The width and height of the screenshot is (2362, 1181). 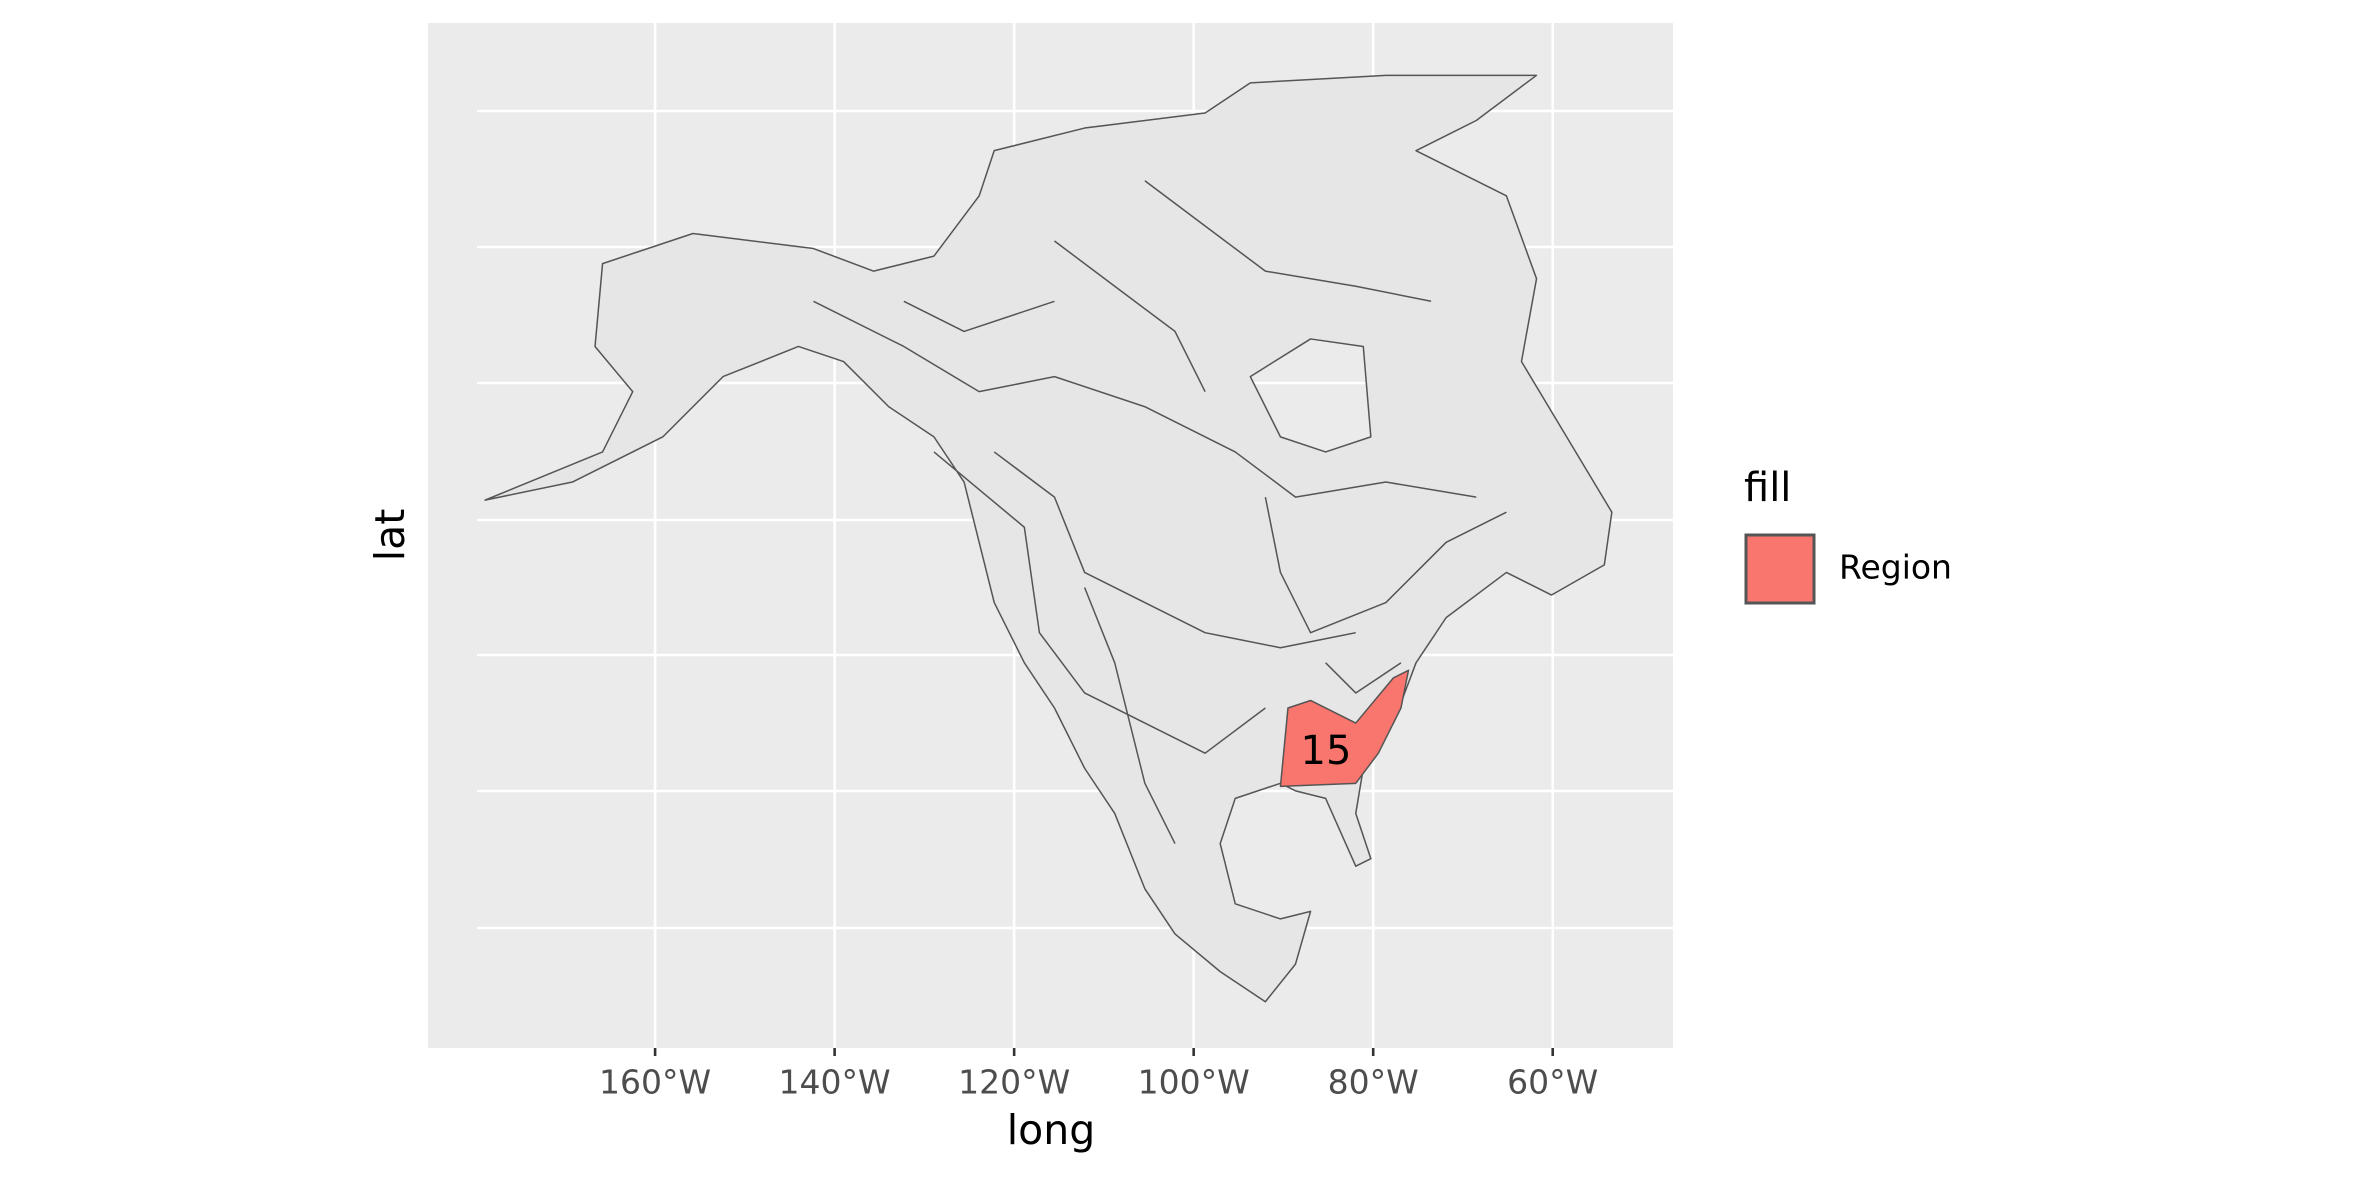 What do you see at coordinates (1373, 1082) in the screenshot?
I see `x-tick-label: 80°W` at bounding box center [1373, 1082].